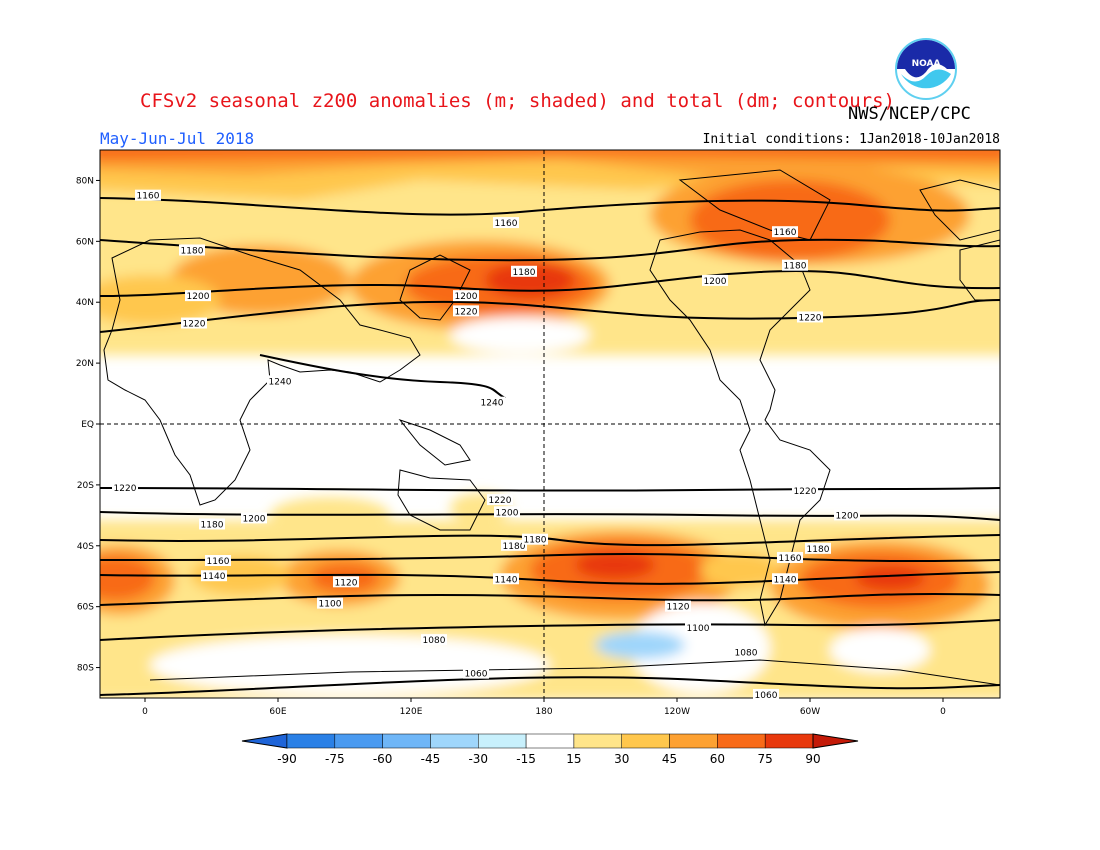  Describe the element at coordinates (277, 712) in the screenshot. I see `lon-tick-label: 60E` at that location.